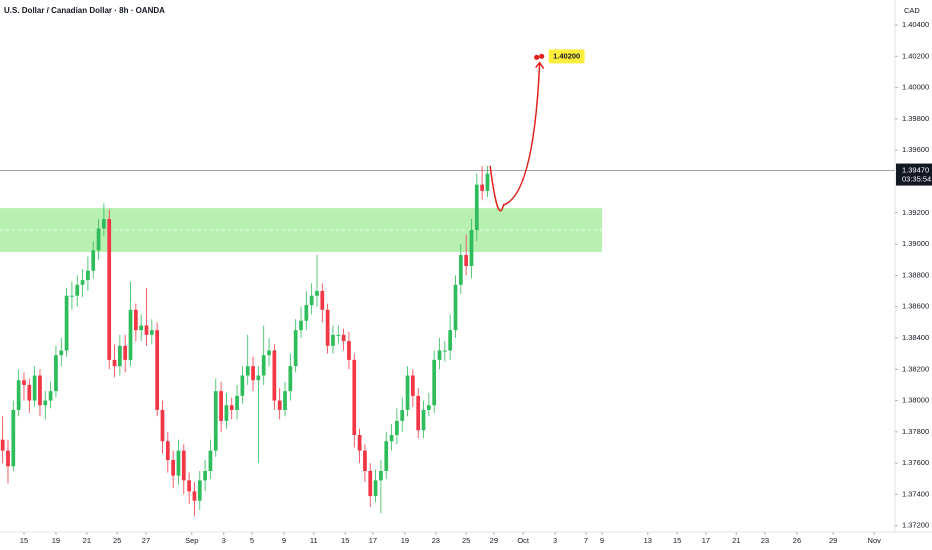 This screenshot has height=550, width=932. Describe the element at coordinates (912, 10) in the screenshot. I see `currency-label: CAD` at that location.